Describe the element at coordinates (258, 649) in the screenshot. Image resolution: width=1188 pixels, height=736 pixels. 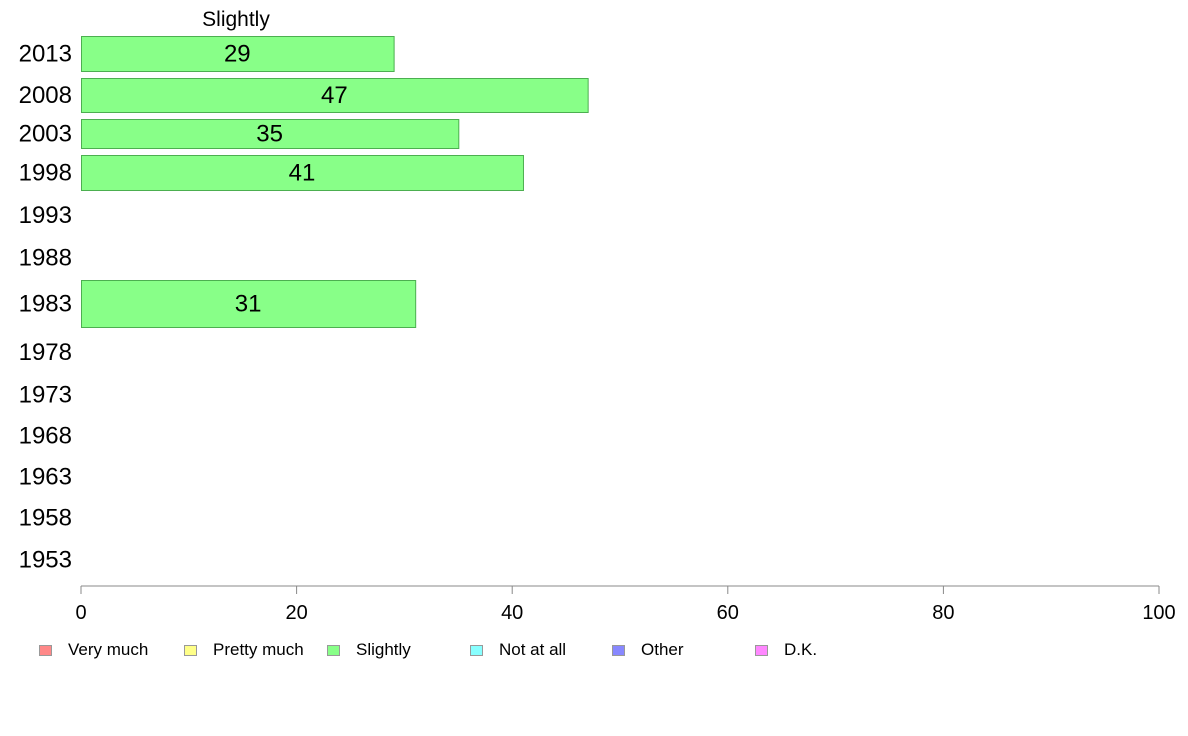
I see `legend-label: Pretty much` at that location.